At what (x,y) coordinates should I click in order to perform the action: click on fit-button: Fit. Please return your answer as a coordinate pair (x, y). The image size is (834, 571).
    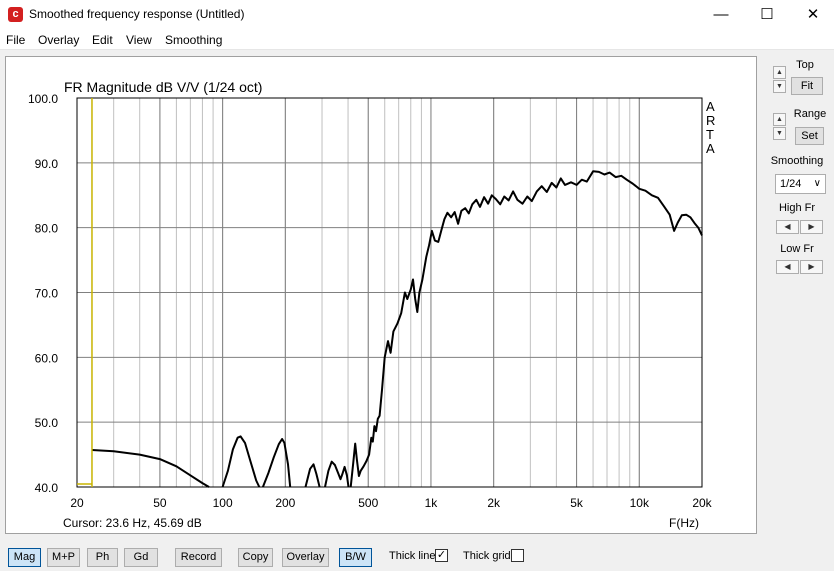
    Looking at the image, I should click on (807, 86).